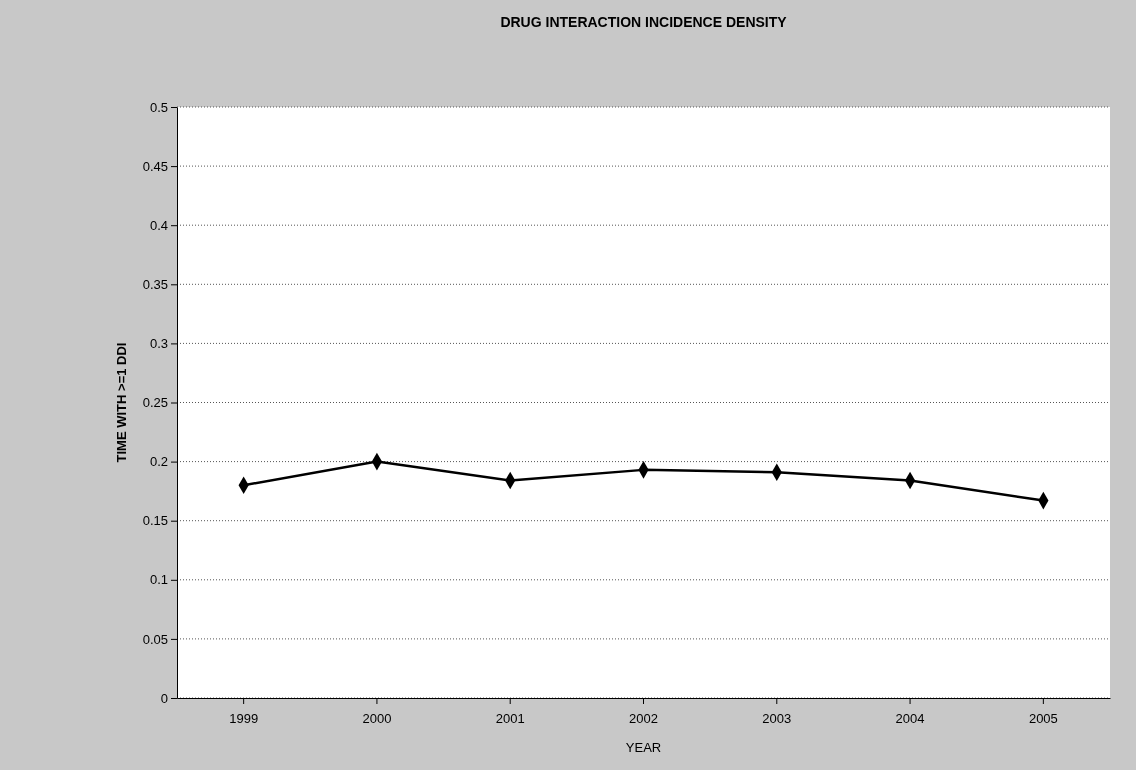 This screenshot has height=770, width=1136. I want to click on x-axis-title: YEAR, so click(643, 747).